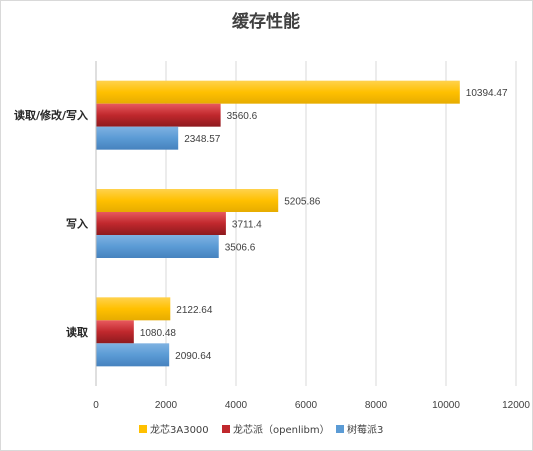 Image resolution: width=533 pixels, height=451 pixels. I want to click on data-label: 1080.48, so click(158, 333).